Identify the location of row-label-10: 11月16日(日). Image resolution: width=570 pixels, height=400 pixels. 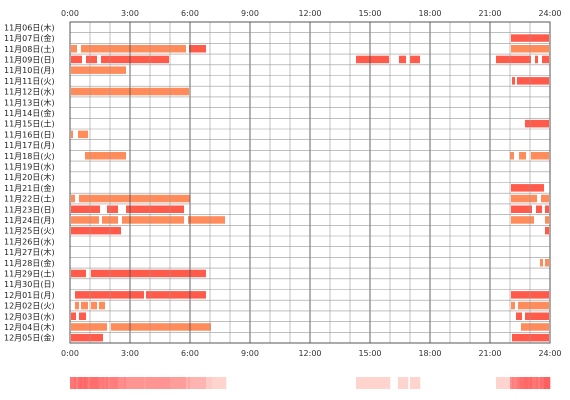
(29, 134).